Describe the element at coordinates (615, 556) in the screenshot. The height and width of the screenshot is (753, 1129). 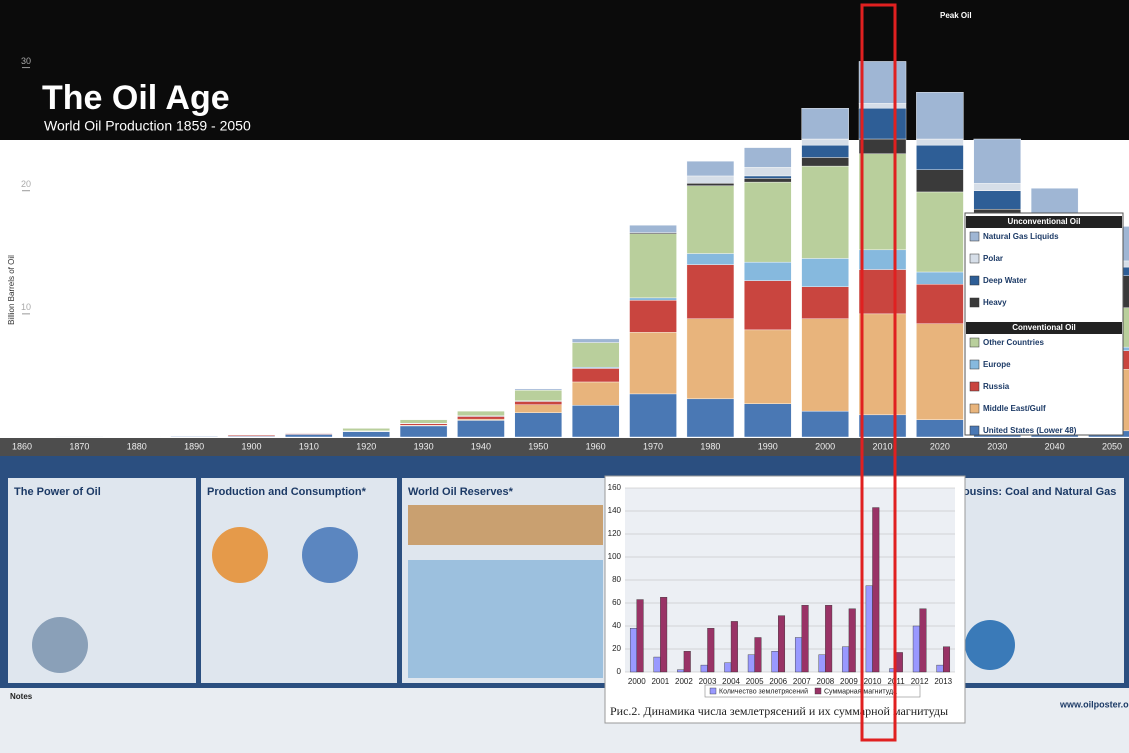
I see `y-tick-label: 100` at that location.